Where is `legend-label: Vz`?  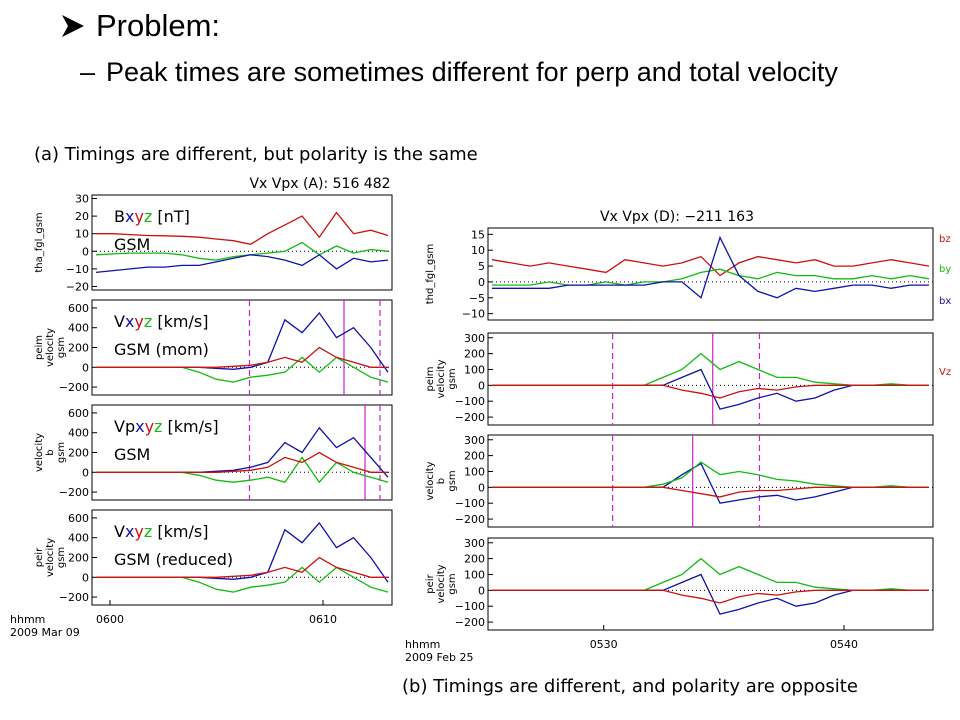 legend-label: Vz is located at coordinates (945, 372).